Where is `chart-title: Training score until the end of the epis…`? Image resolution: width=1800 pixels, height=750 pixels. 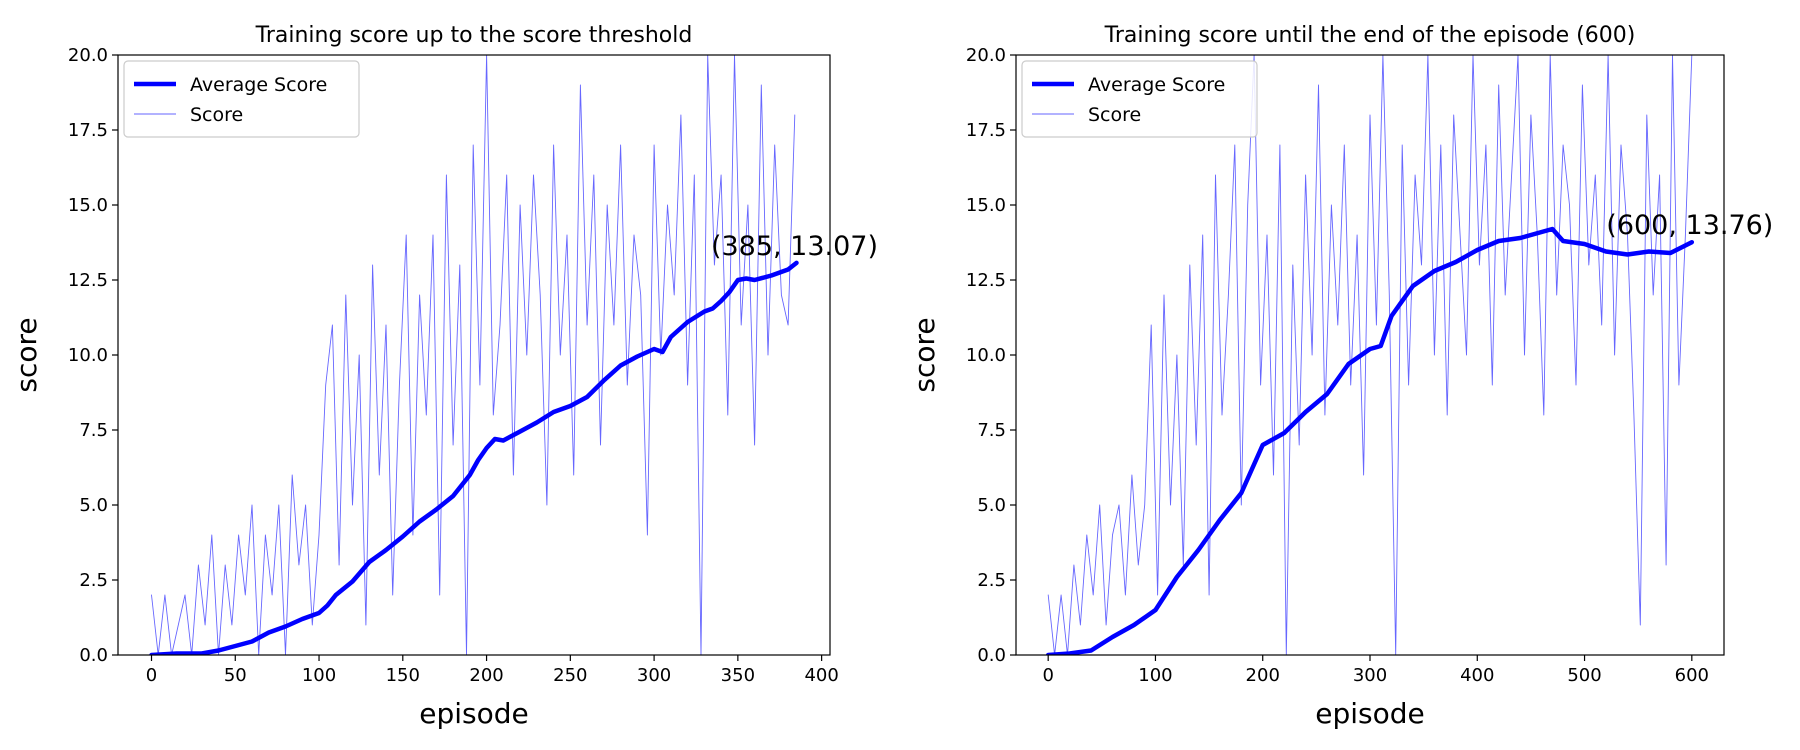 chart-title: Training score until the end of the epis… is located at coordinates (1370, 35).